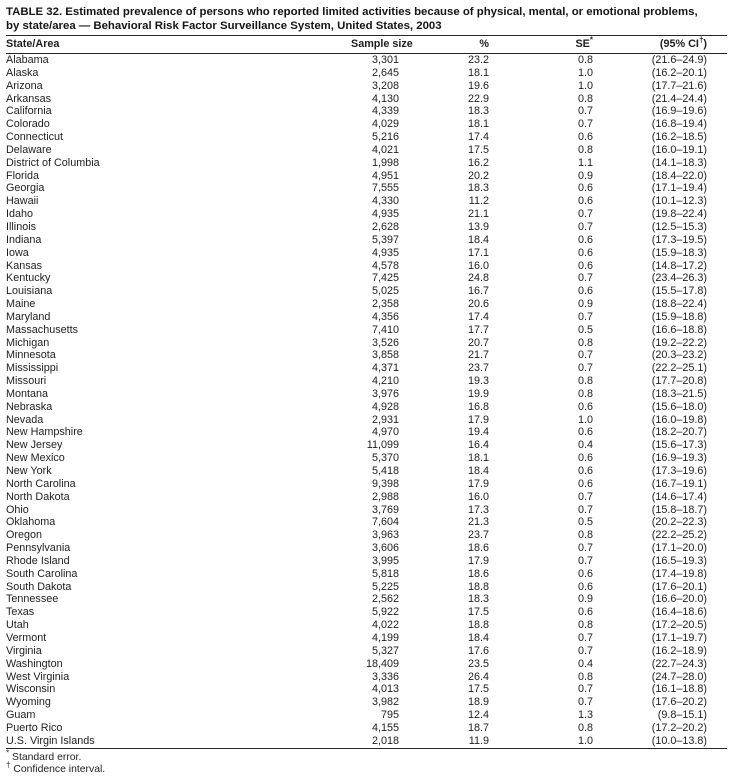 This screenshot has width=732, height=781. Describe the element at coordinates (679, 278) in the screenshot. I see `ci-cell: (23.4–26.3)` at that location.